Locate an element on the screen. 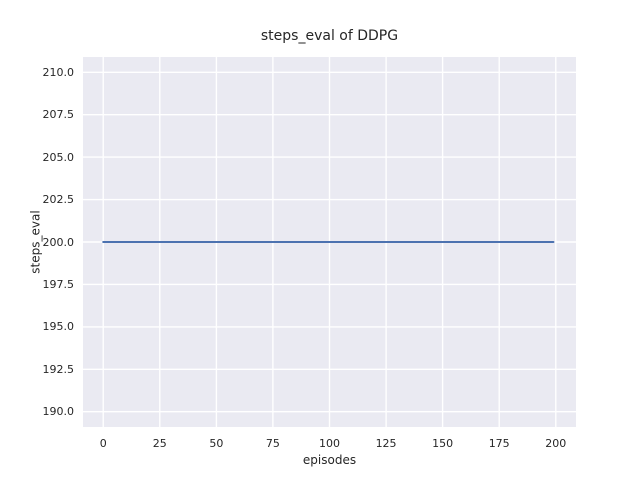 This screenshot has height=480, width=640. x-tick-label: 125 is located at coordinates (386, 443).